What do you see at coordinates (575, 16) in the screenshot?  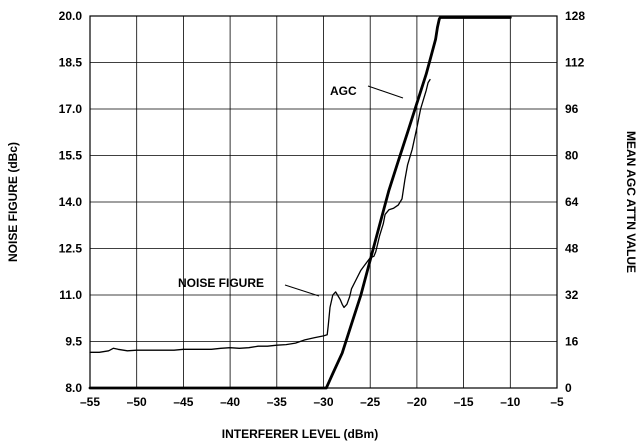 I see `y2-tick-label: 128` at bounding box center [575, 16].